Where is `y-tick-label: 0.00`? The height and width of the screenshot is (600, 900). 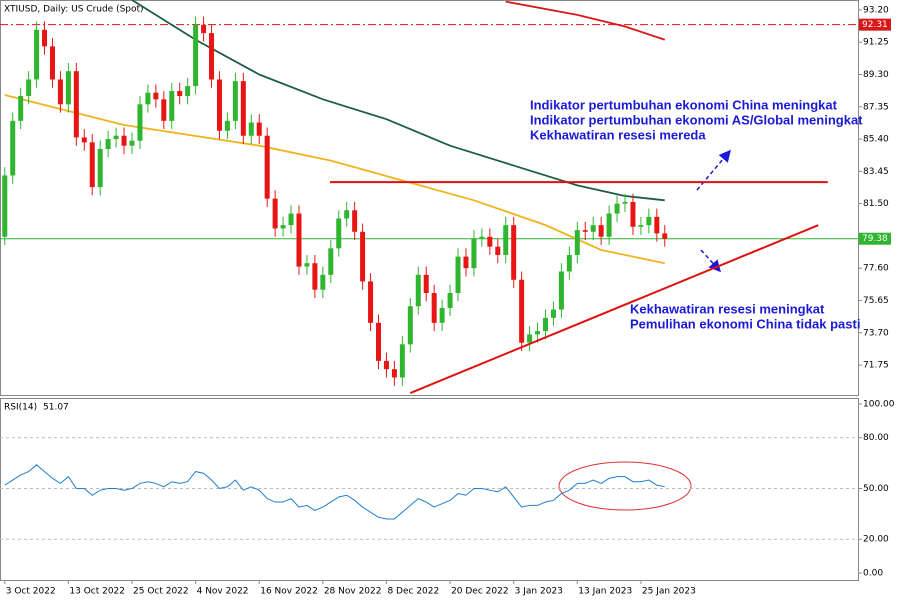
y-tick-label: 0.00 is located at coordinates (873, 574).